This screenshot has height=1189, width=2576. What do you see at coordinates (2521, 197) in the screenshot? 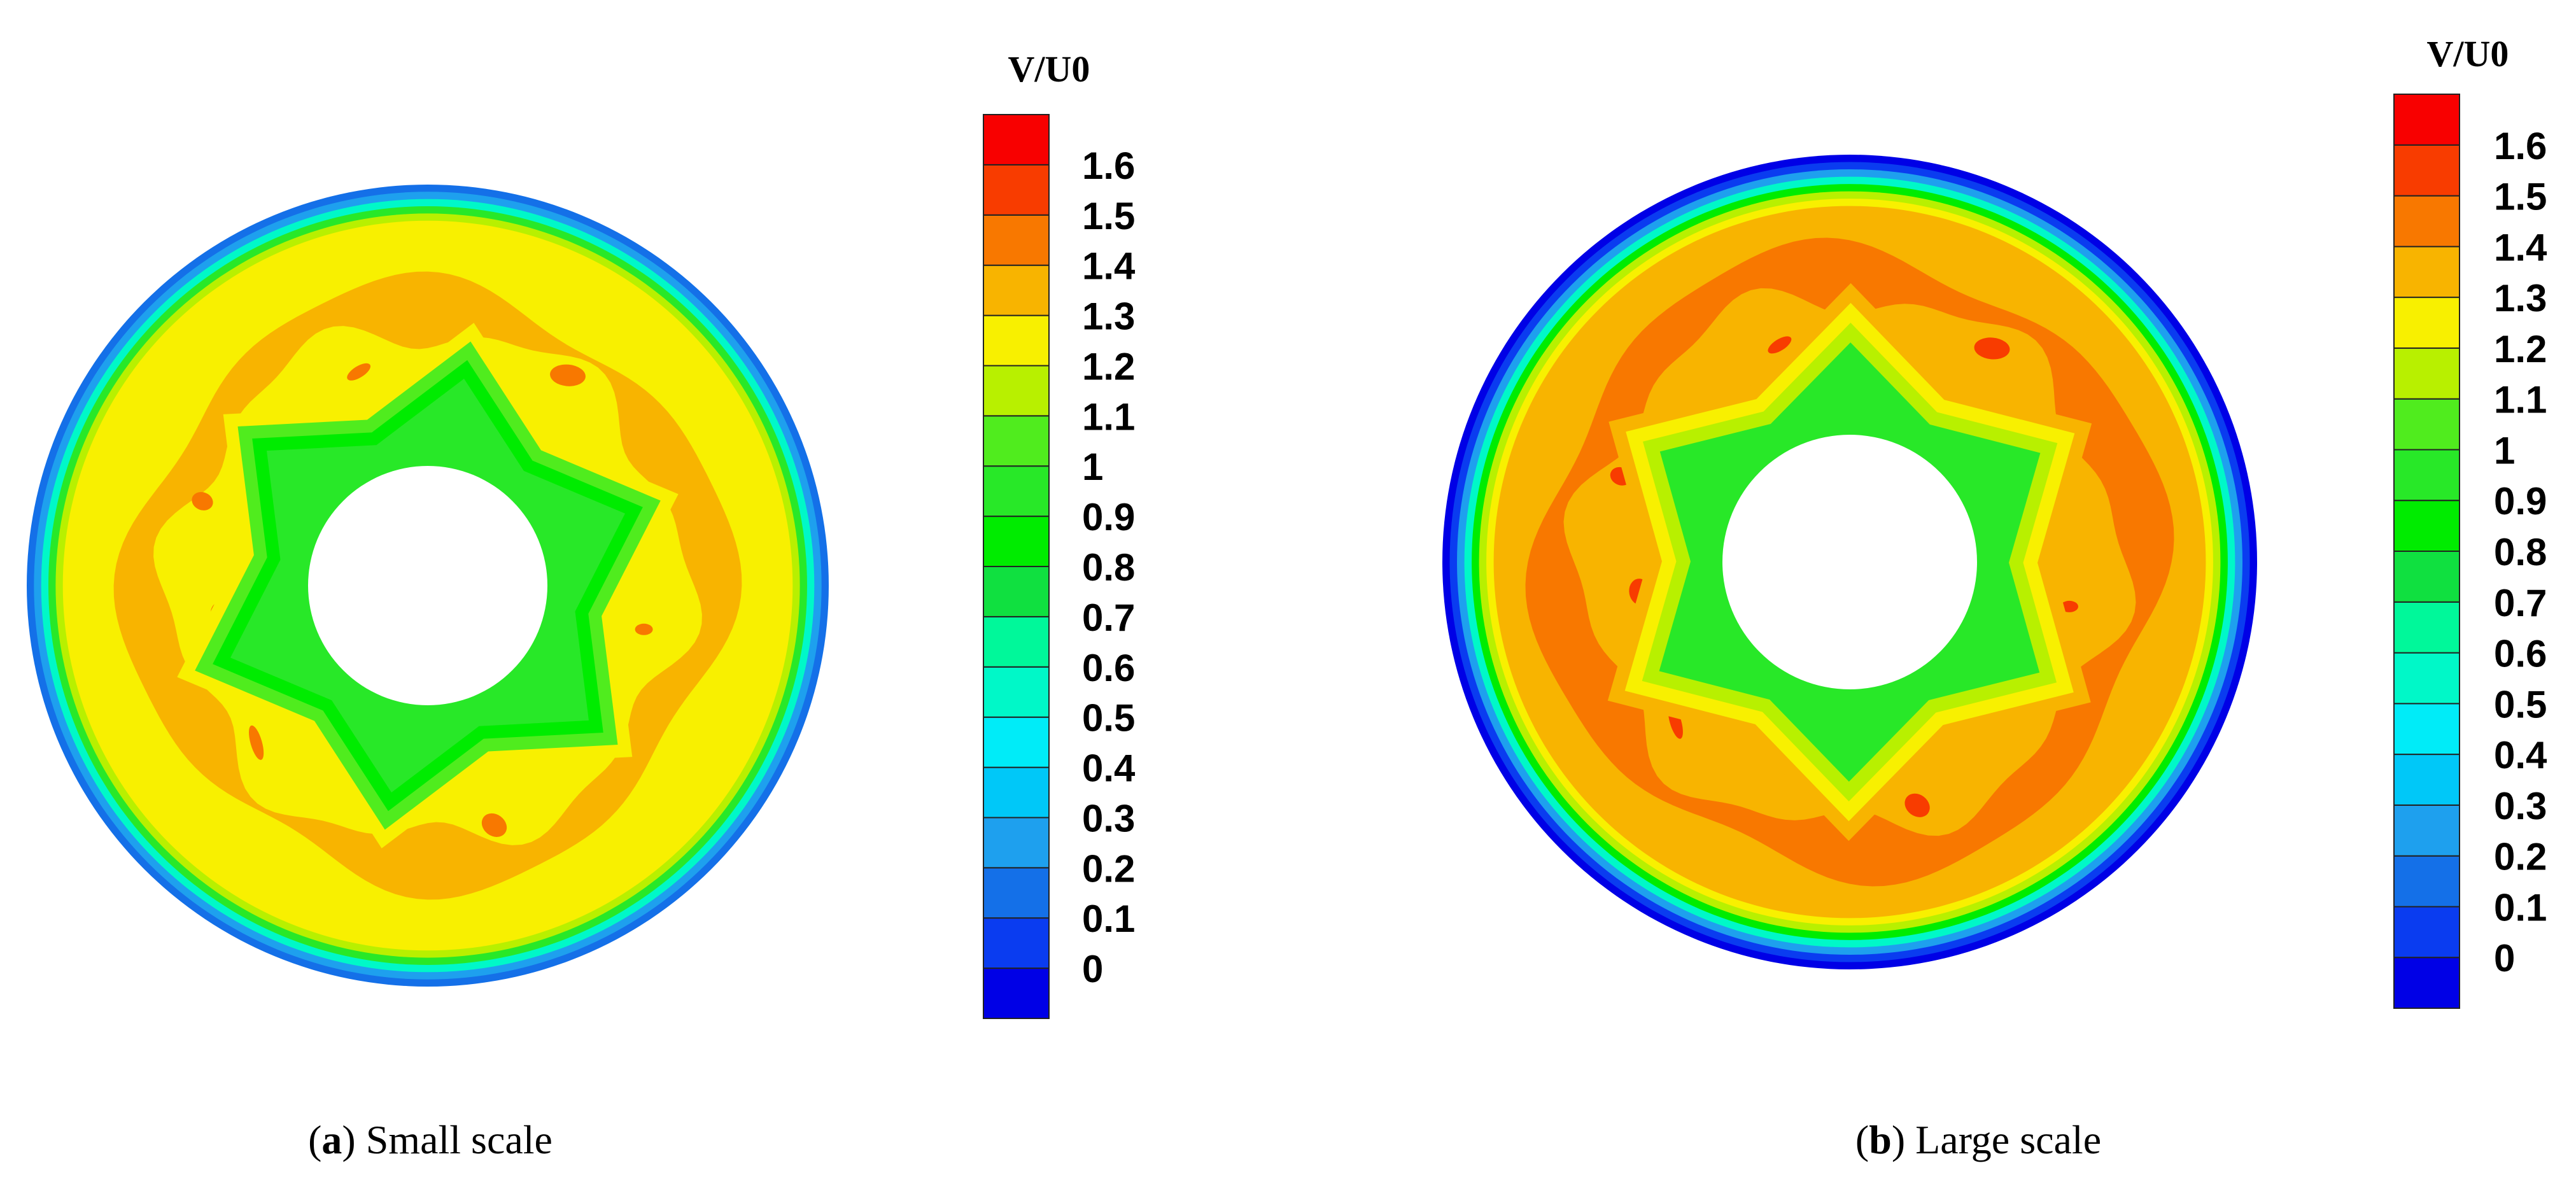
I see `colorbar-tick-b-15: 1.5` at bounding box center [2521, 197].